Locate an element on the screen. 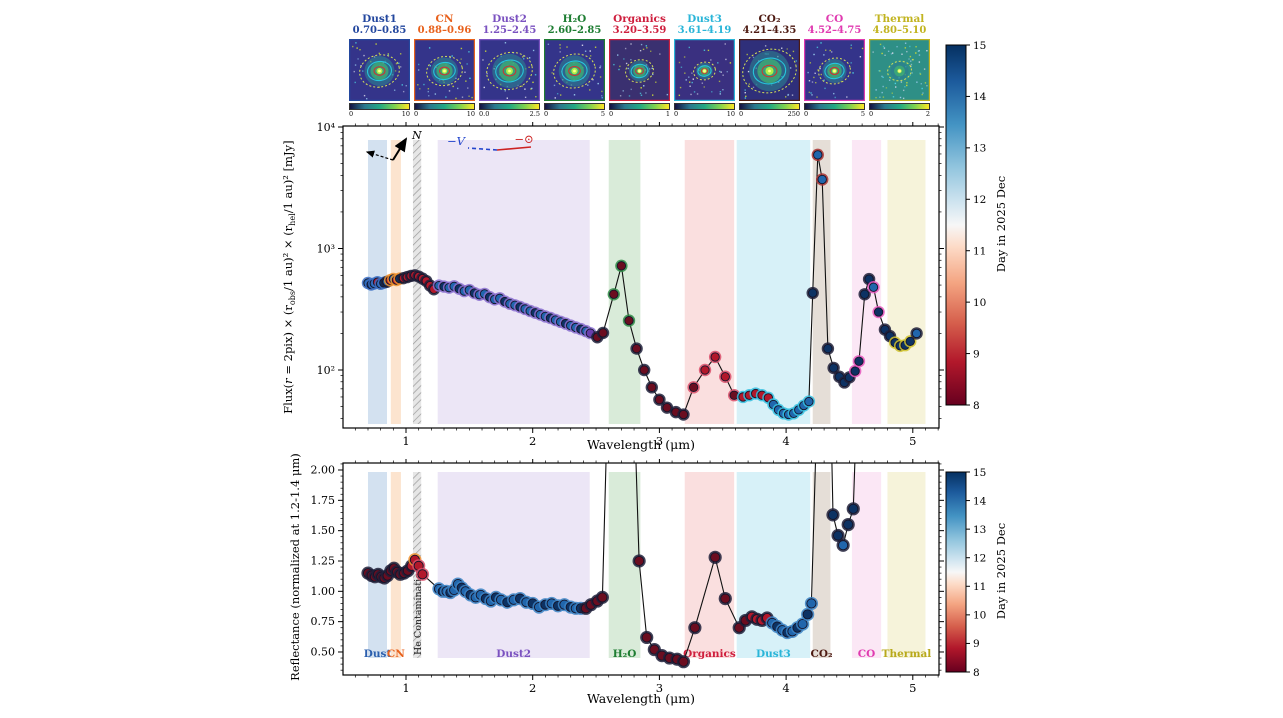 This screenshot has height=718, width=1283. y-tick: 1.25 is located at coordinates (323, 560).